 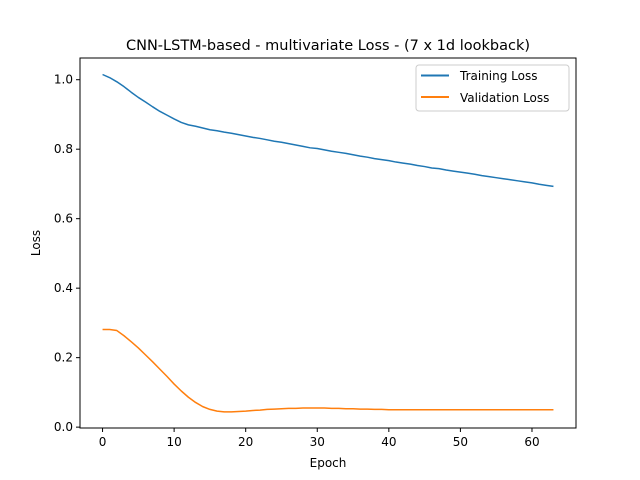 I want to click on legend-box, so click(x=492, y=88).